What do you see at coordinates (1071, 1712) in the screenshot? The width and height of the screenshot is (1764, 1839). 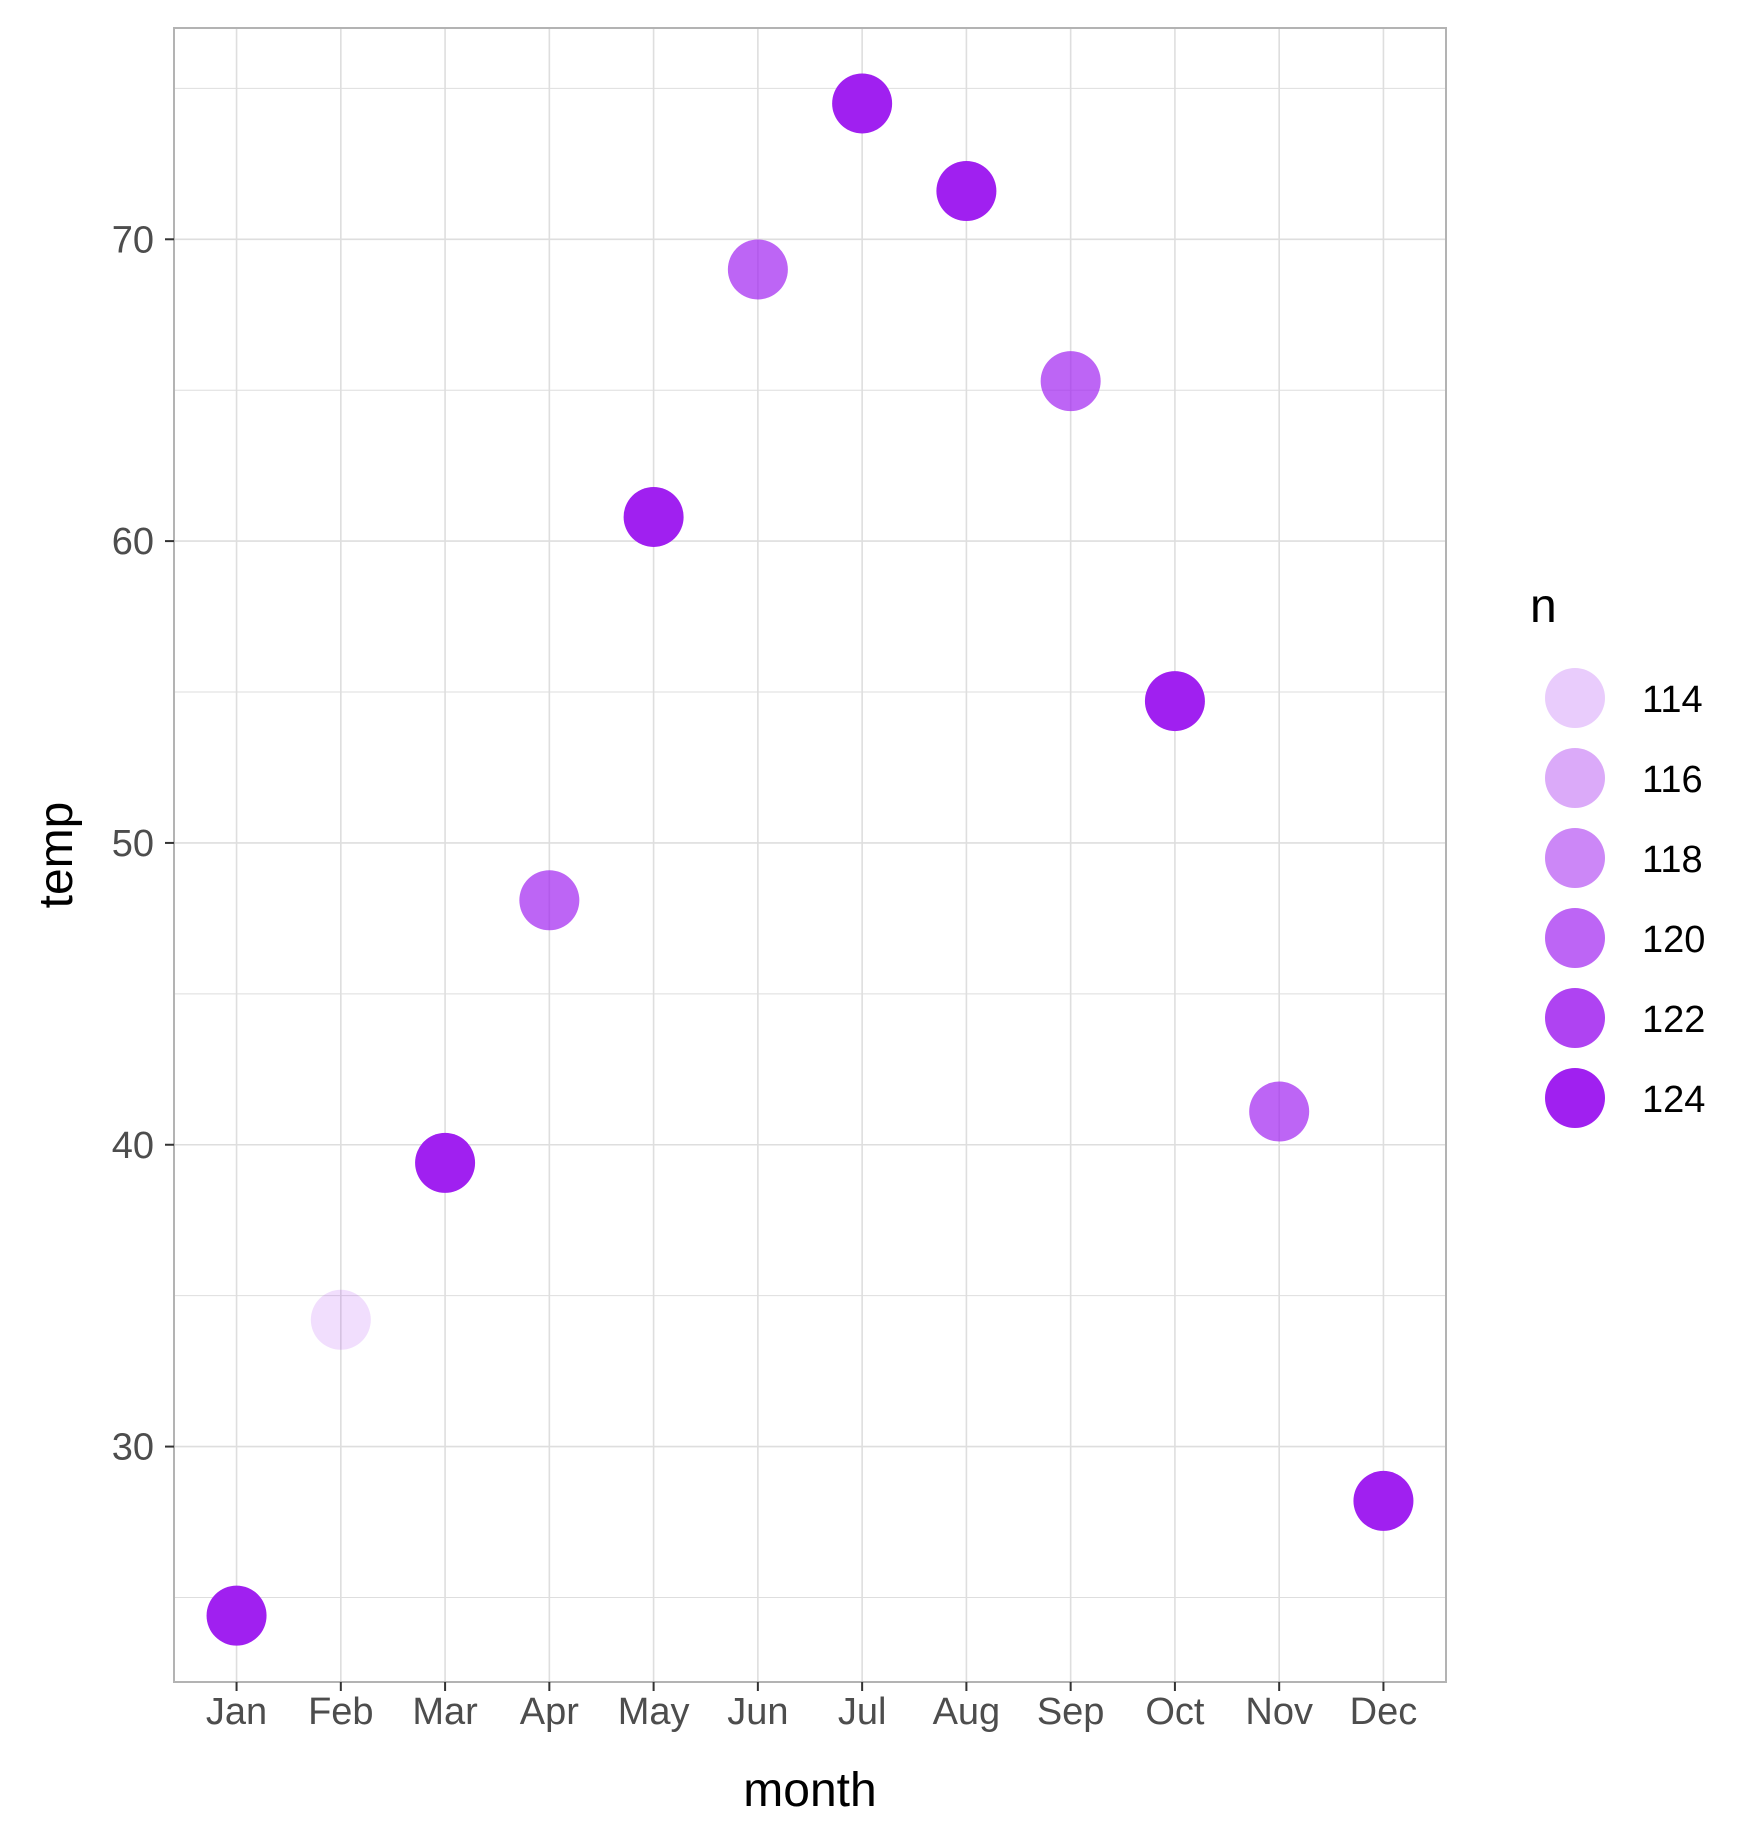 I see `x-tick-label: Sep` at bounding box center [1071, 1712].